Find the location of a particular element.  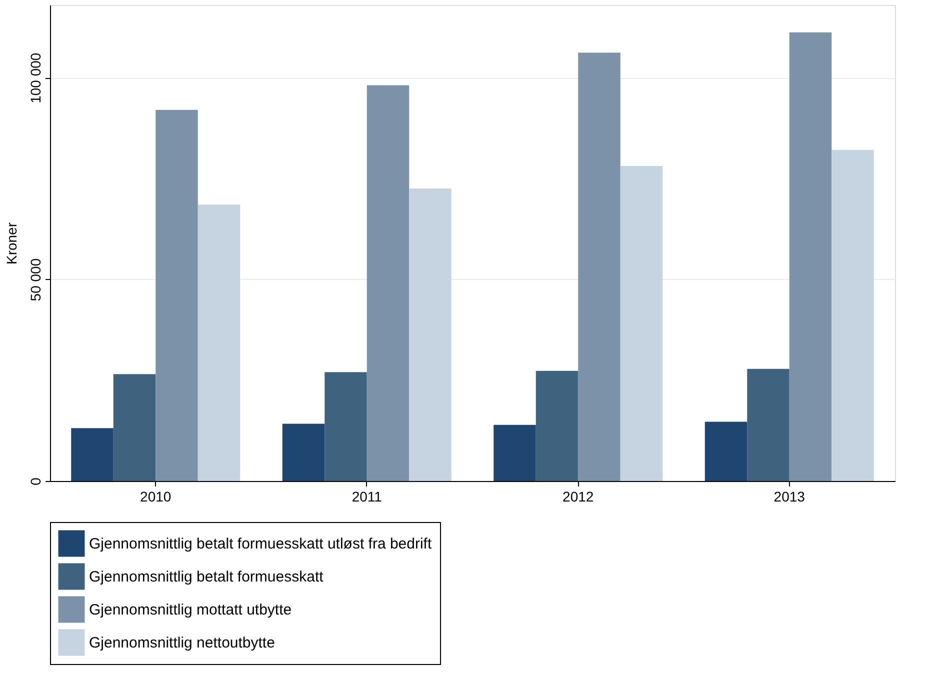

y-tick-label: 100 000 is located at coordinates (36, 78).